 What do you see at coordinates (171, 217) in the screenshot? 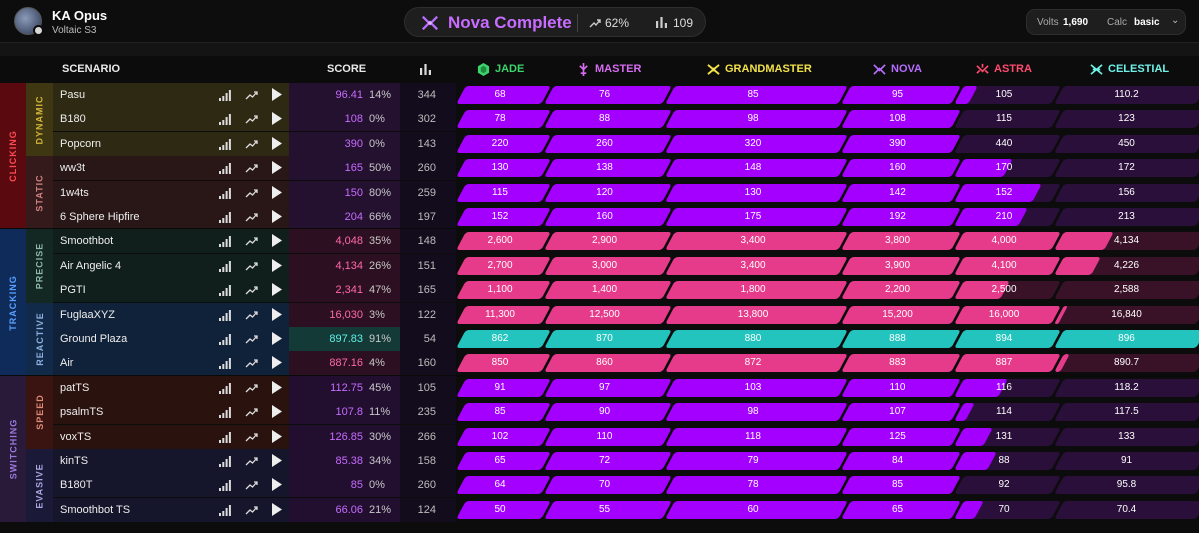
I see `scenario-cell: 6 Sphere Hipfire` at bounding box center [171, 217].